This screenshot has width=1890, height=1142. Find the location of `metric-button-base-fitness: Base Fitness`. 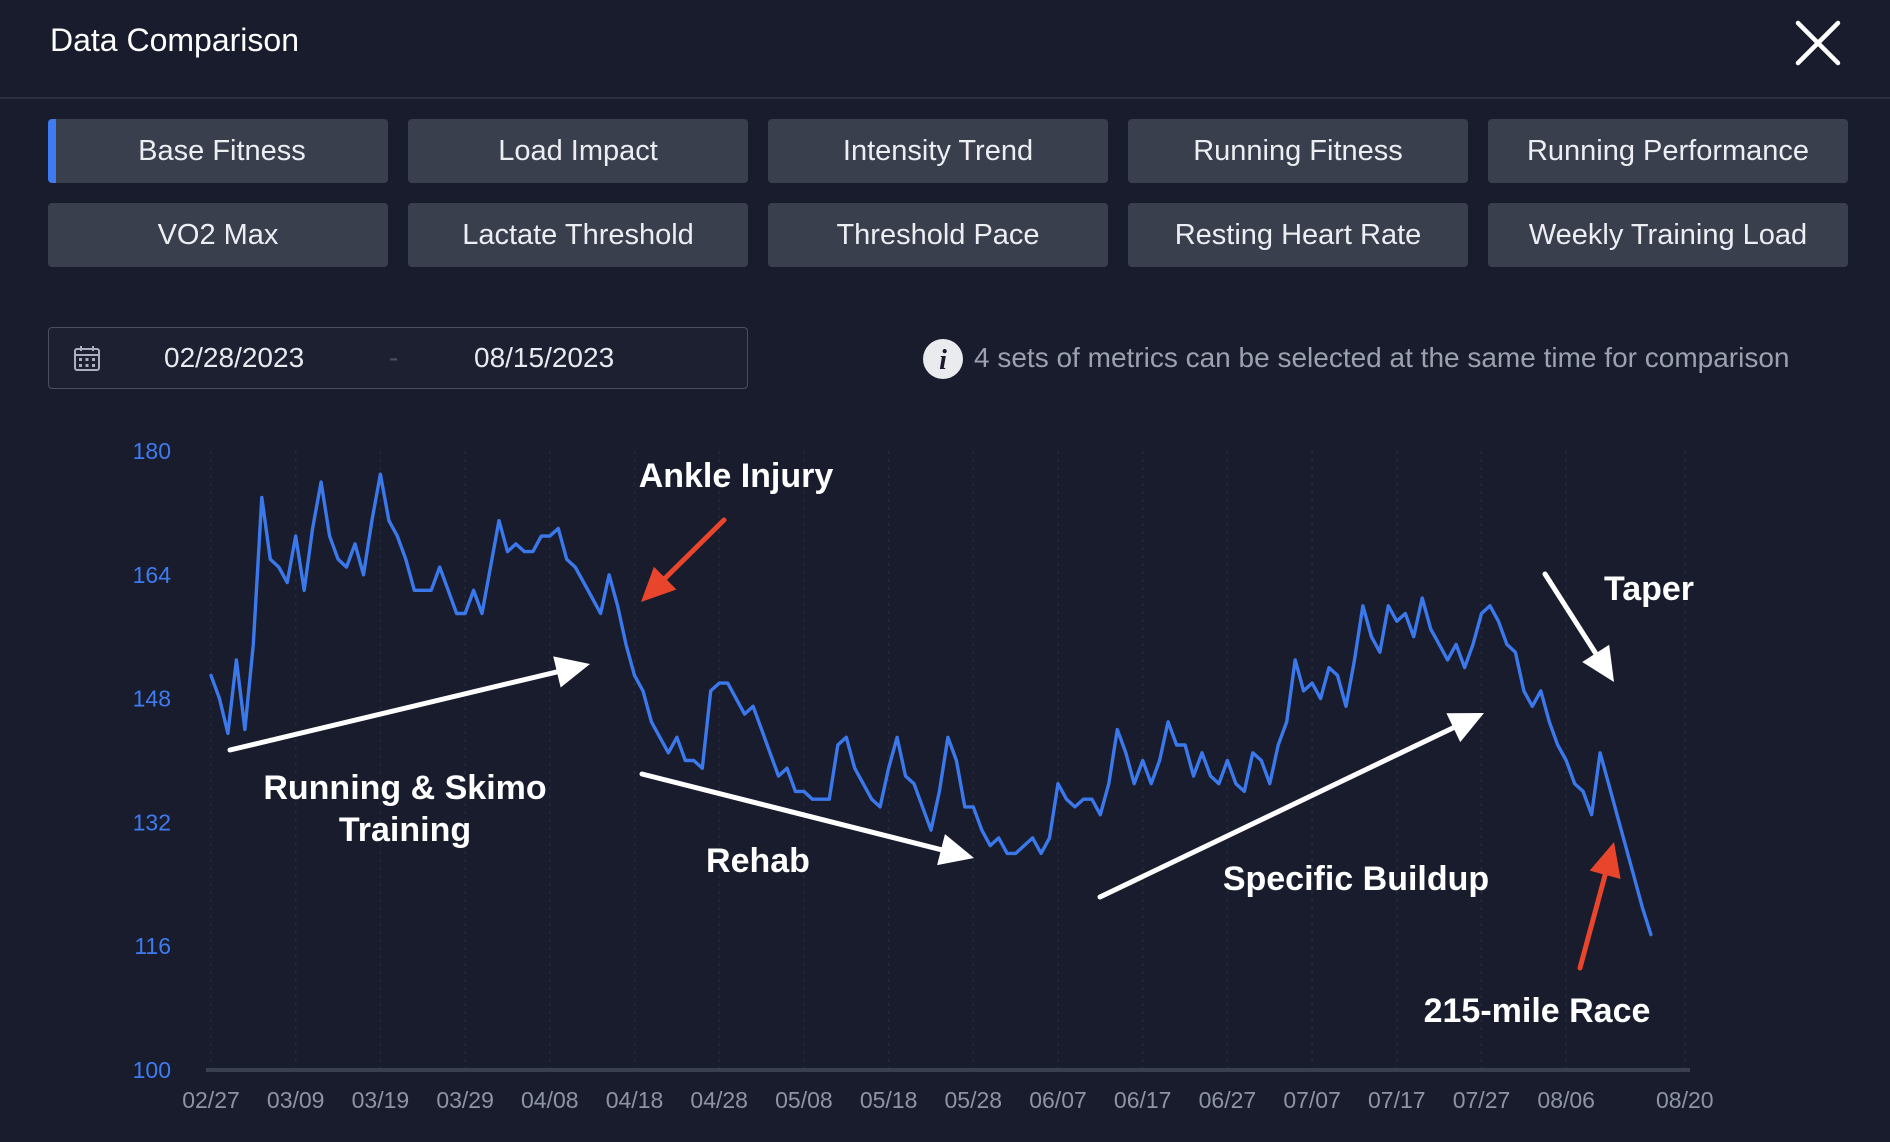

metric-button-base-fitness: Base Fitness is located at coordinates (218, 151).